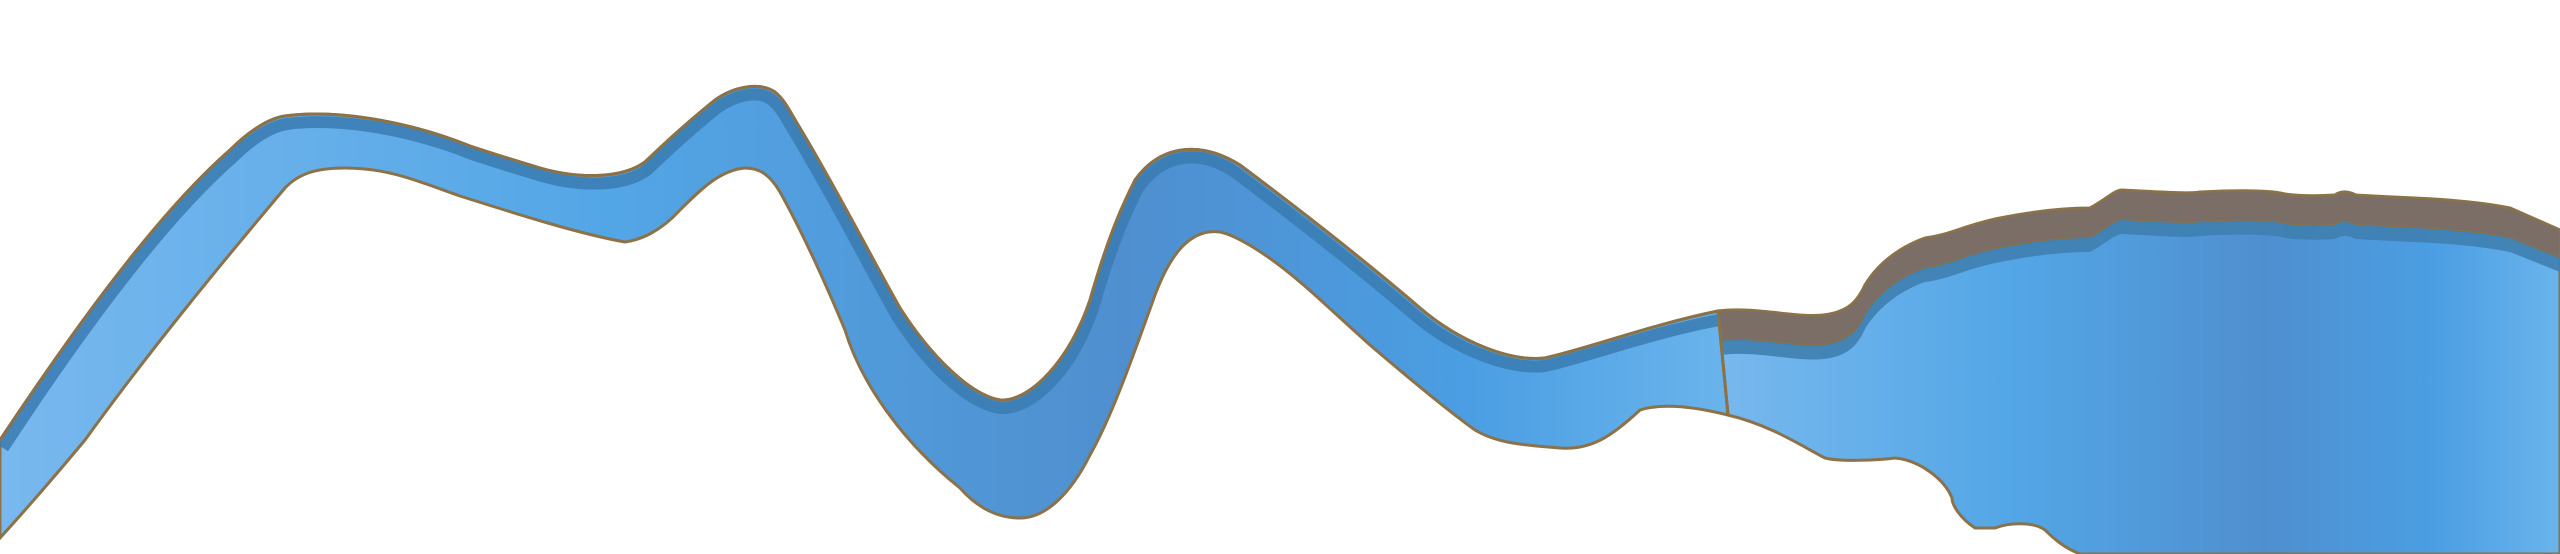  I want to click on estuary-shallow-band, so click(2140, 290).